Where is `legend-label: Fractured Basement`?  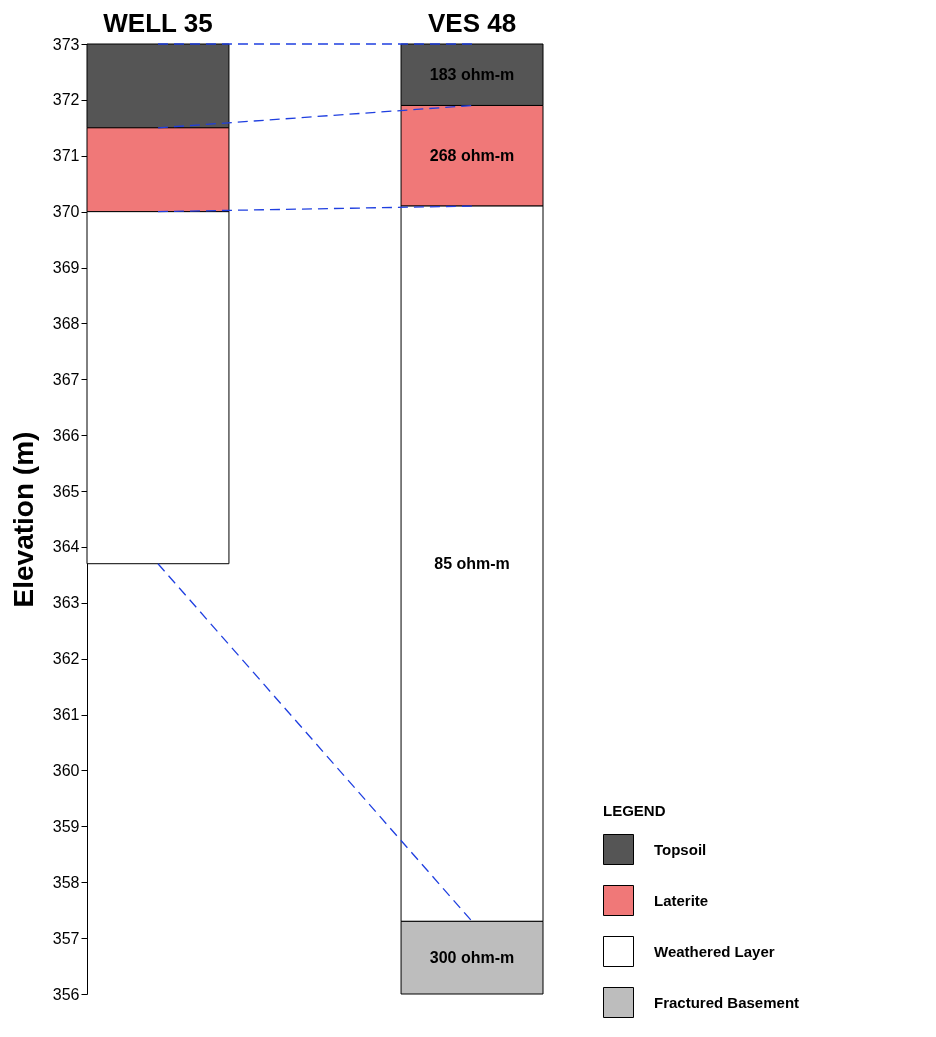
legend-label: Fractured Basement is located at coordinates (727, 1002).